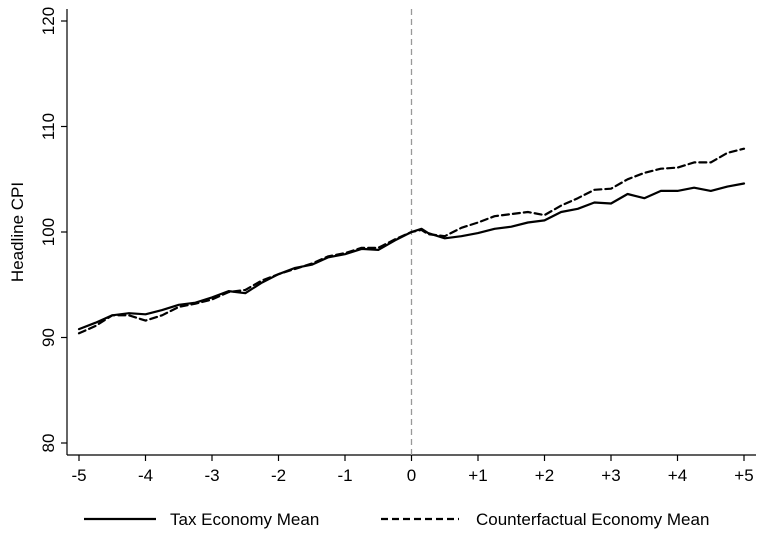 The height and width of the screenshot is (533, 761). Describe the element at coordinates (592, 519) in the screenshot. I see `legend-label-counterfactual-economy-mean: Counterfactual Economy Mean` at that location.